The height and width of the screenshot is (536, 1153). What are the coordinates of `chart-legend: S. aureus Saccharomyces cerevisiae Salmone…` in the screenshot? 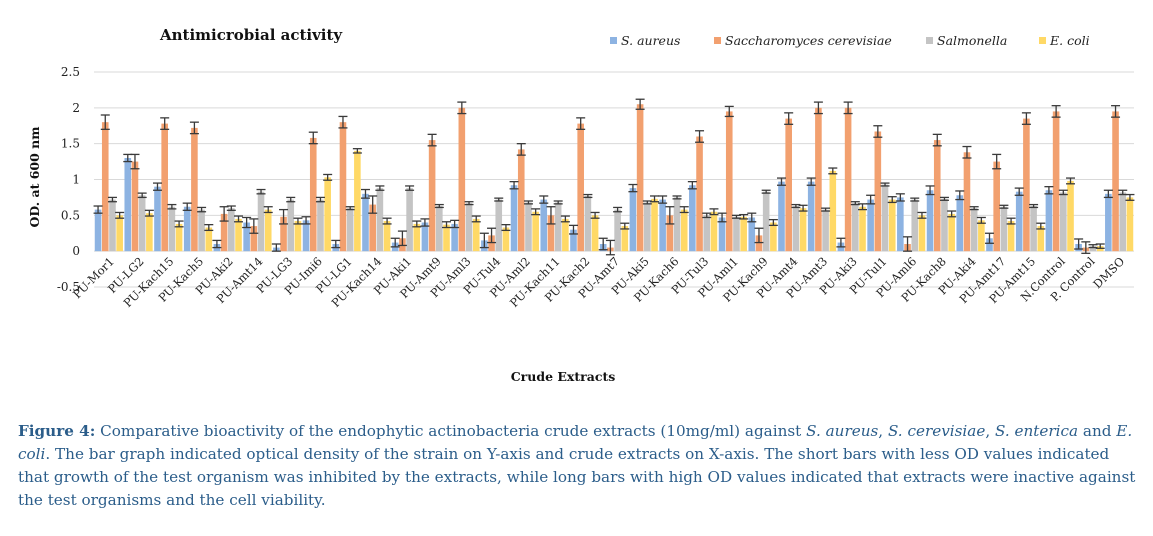 It's located at (850, 40).